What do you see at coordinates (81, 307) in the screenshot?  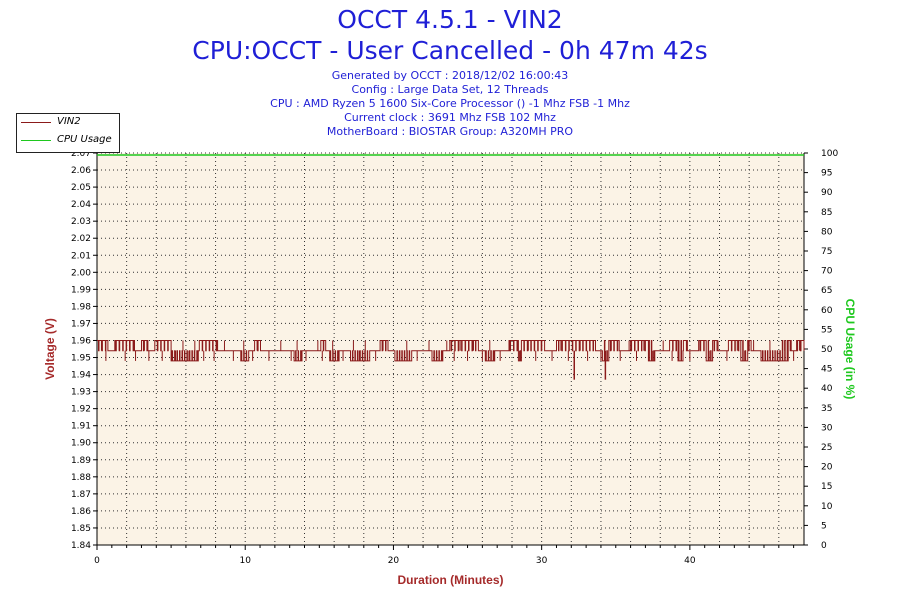 I see `y-left-tick-label: 1.98` at bounding box center [81, 307].